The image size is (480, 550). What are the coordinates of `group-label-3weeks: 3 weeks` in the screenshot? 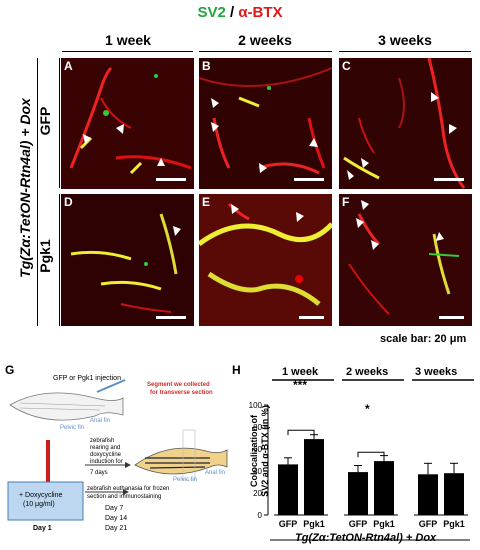 It's located at (436, 372).